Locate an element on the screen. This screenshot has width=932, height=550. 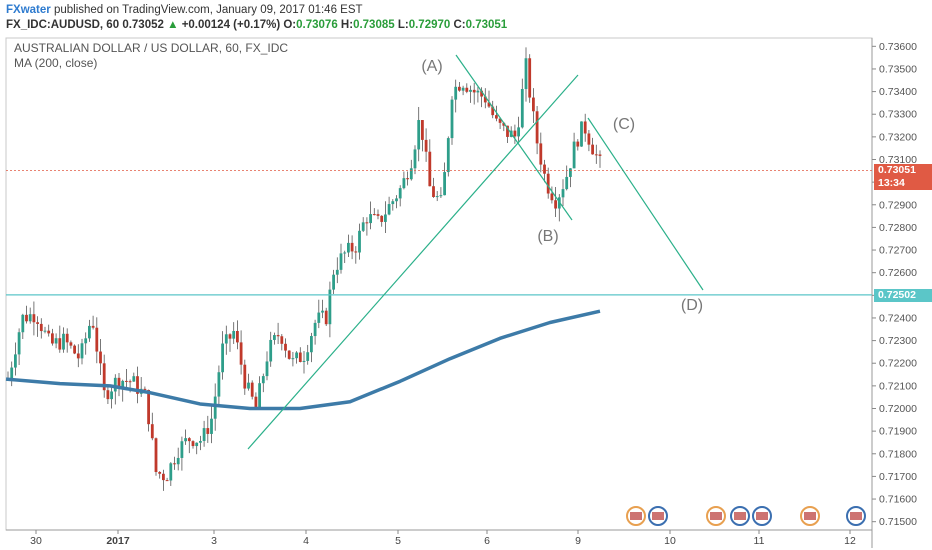
y-tick-label: 0.73600 is located at coordinates (898, 47).